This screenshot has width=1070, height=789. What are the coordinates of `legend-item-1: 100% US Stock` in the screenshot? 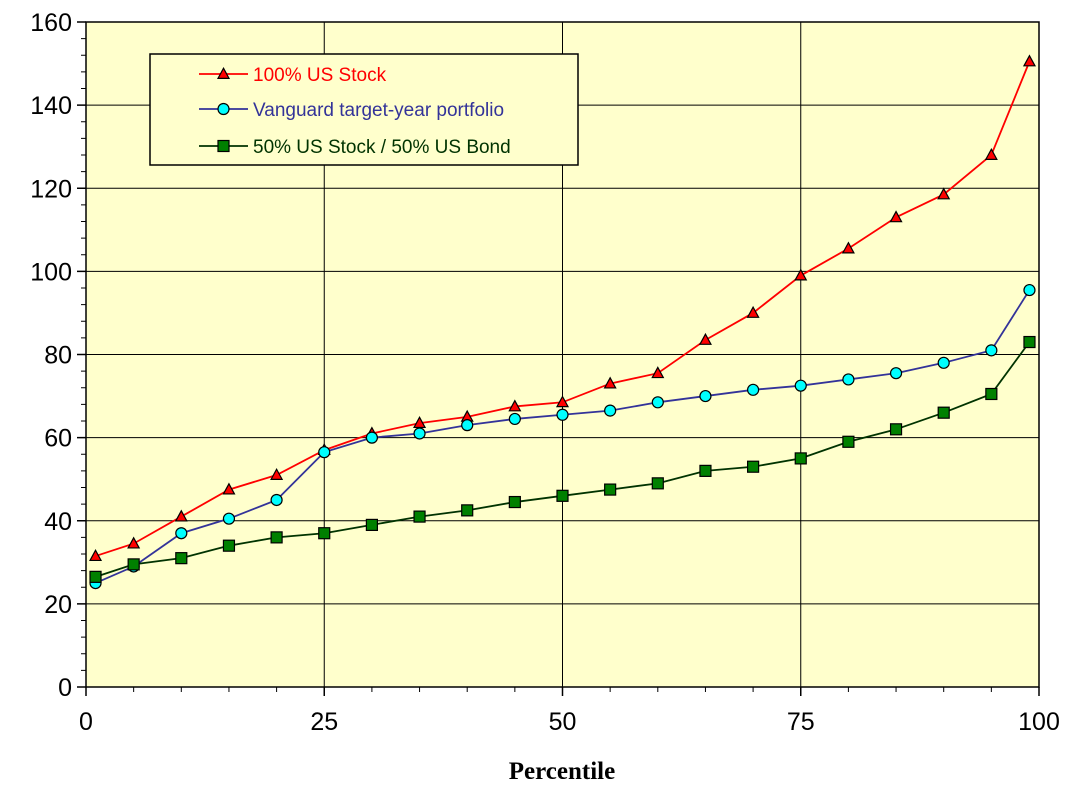 It's located at (293, 75).